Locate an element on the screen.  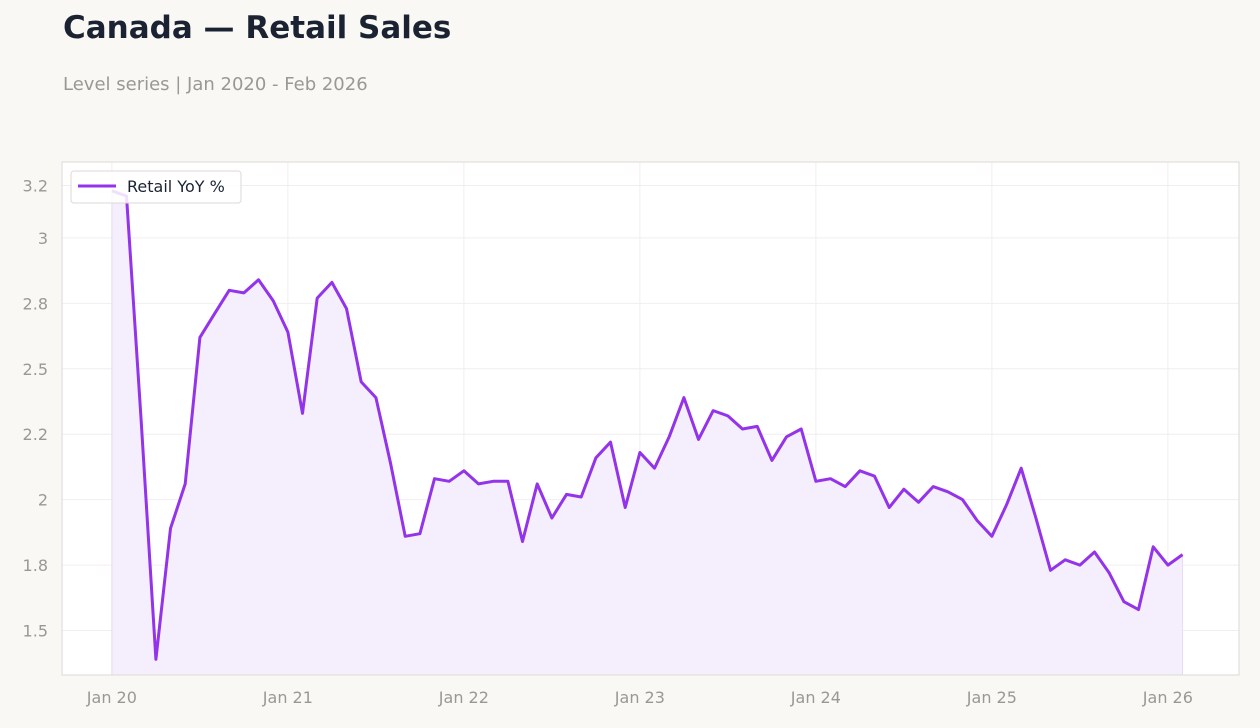
y-tick-label: 2 is located at coordinates (43, 500).